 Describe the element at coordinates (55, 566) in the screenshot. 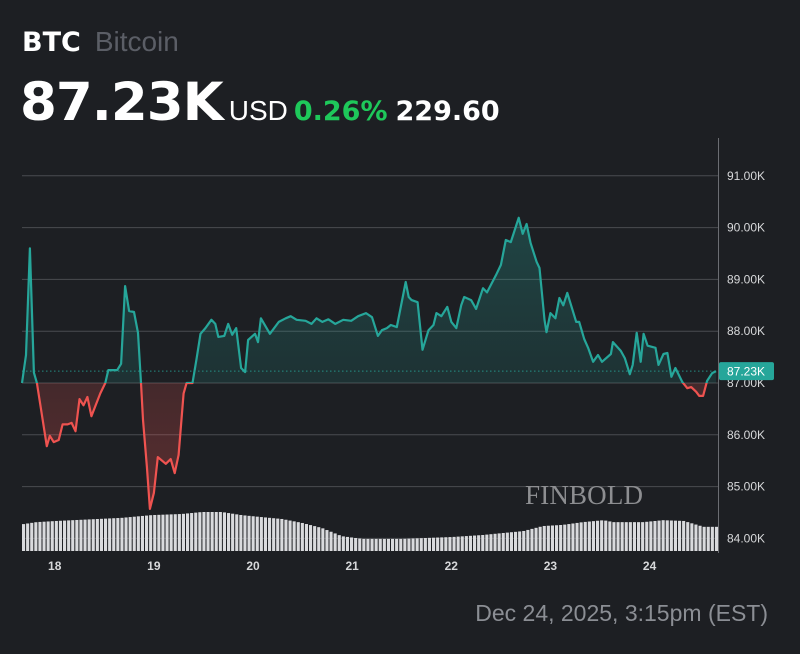

I see `x-tick-label: 18` at that location.